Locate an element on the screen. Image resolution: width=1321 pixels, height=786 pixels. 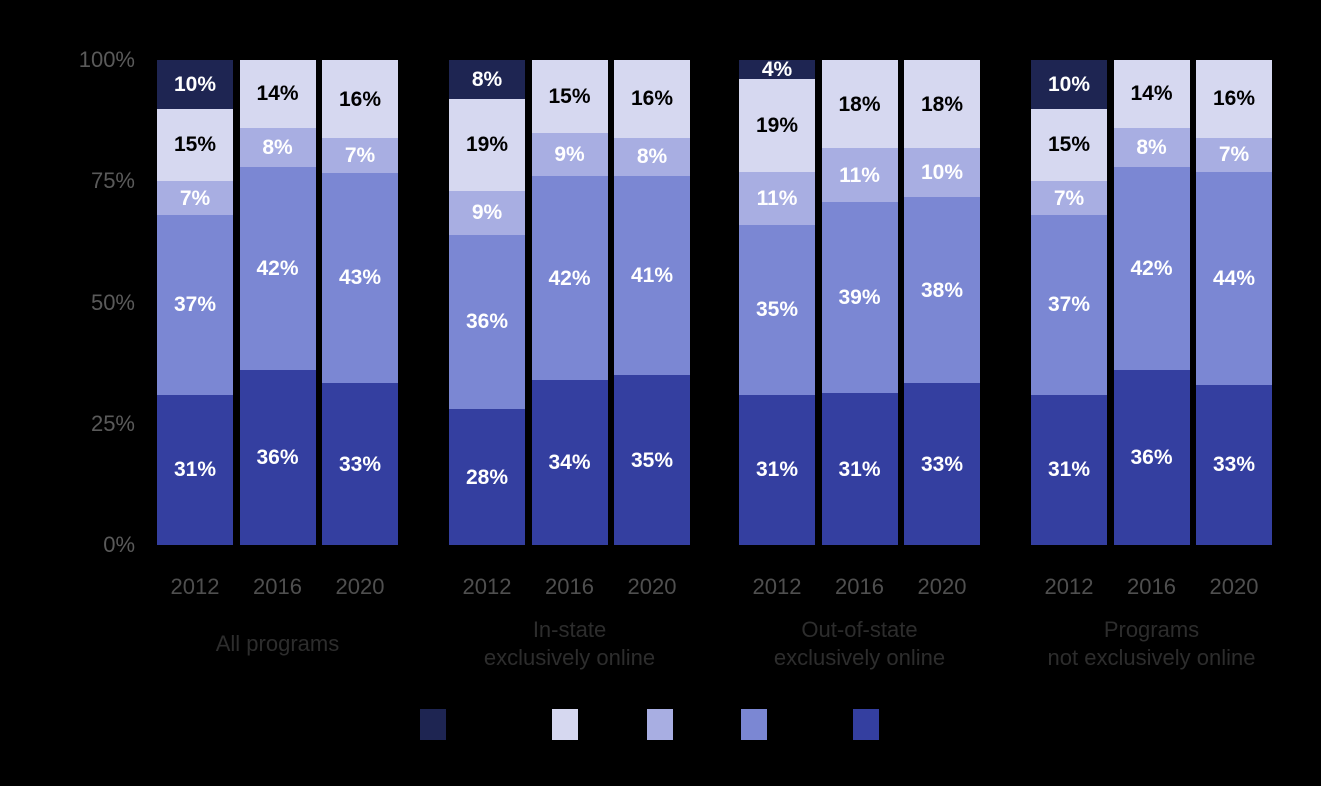
bar-segment-series-2-lightest-lavender: 14% is located at coordinates (277, 94).